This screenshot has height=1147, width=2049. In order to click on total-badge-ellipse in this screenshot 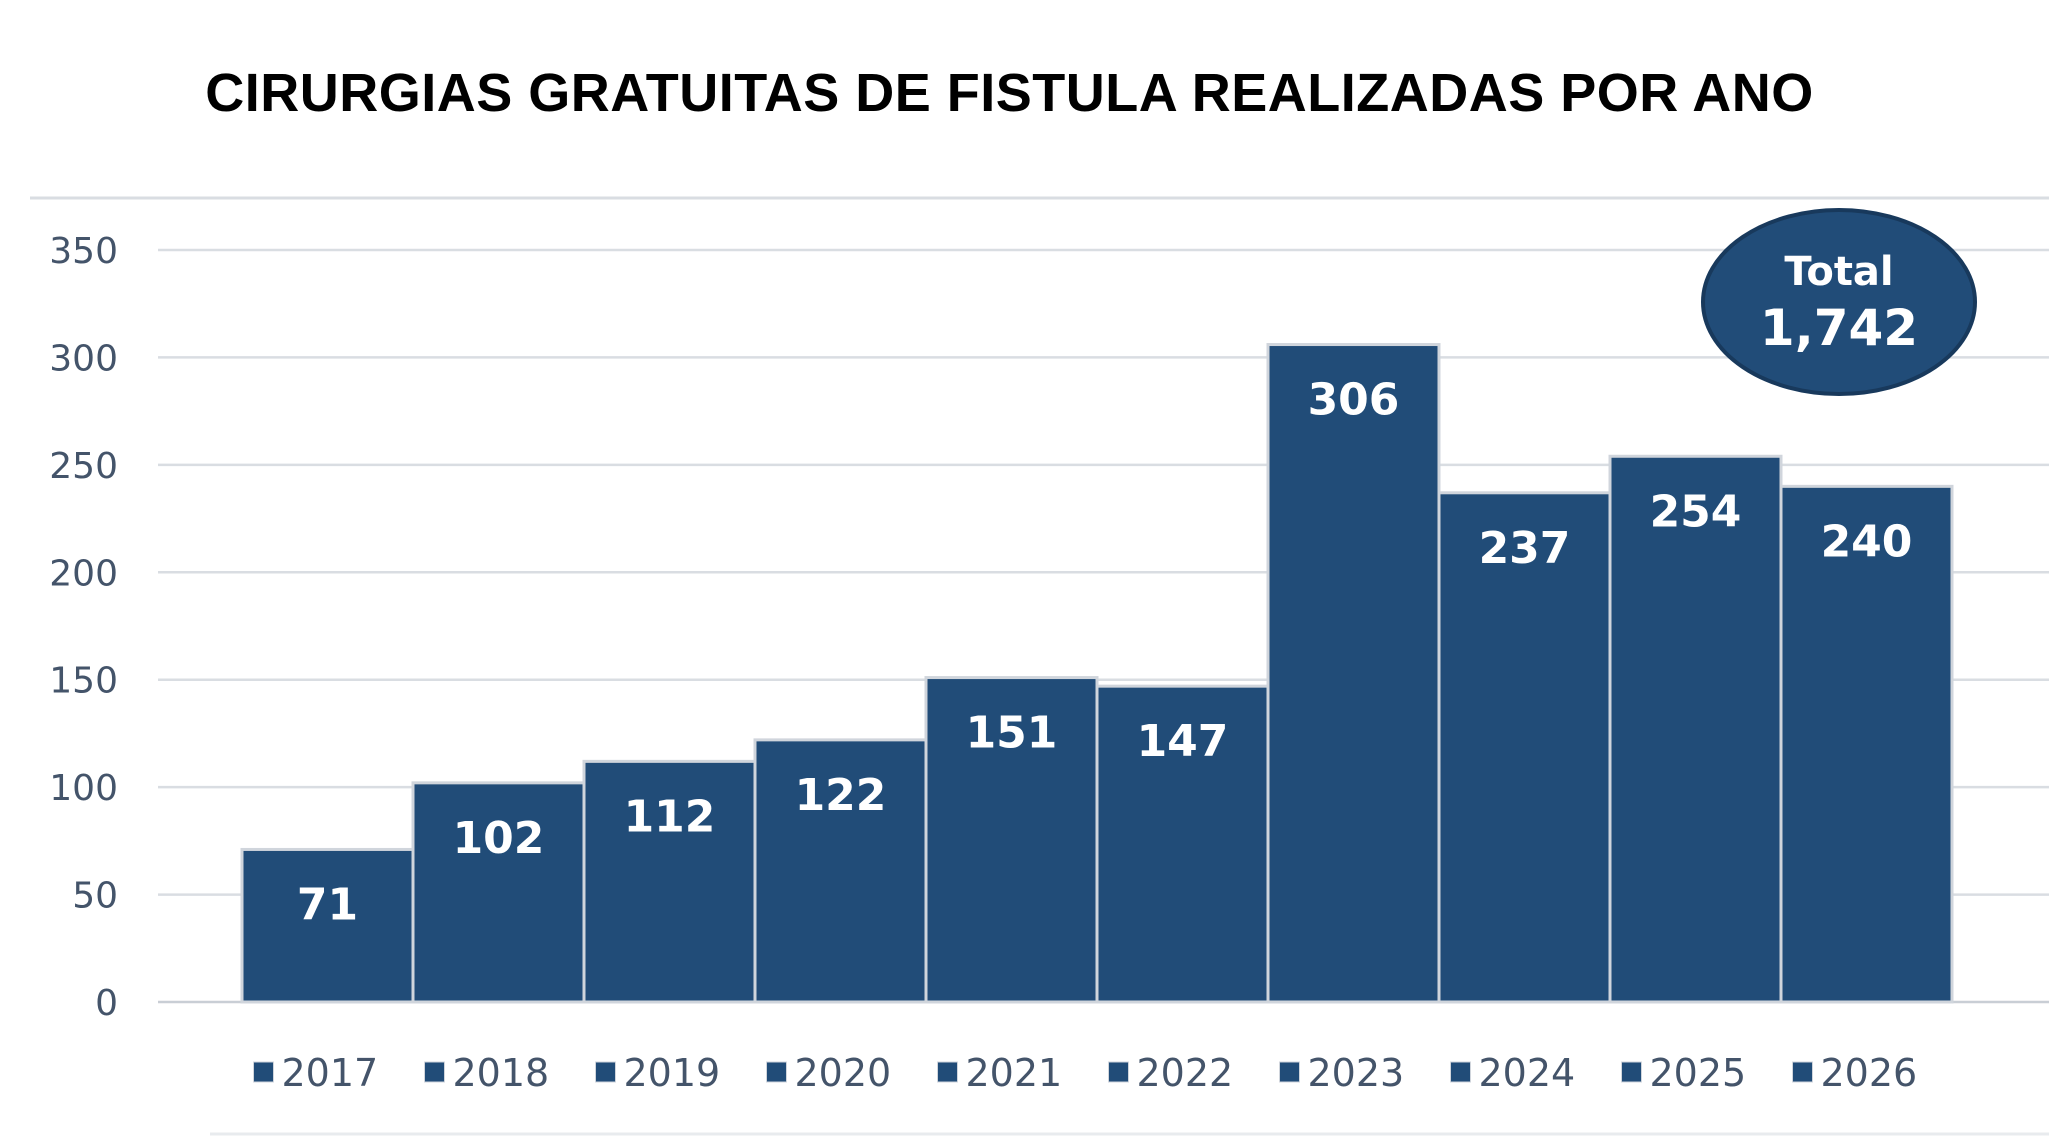, I will do `click(1839, 302)`.